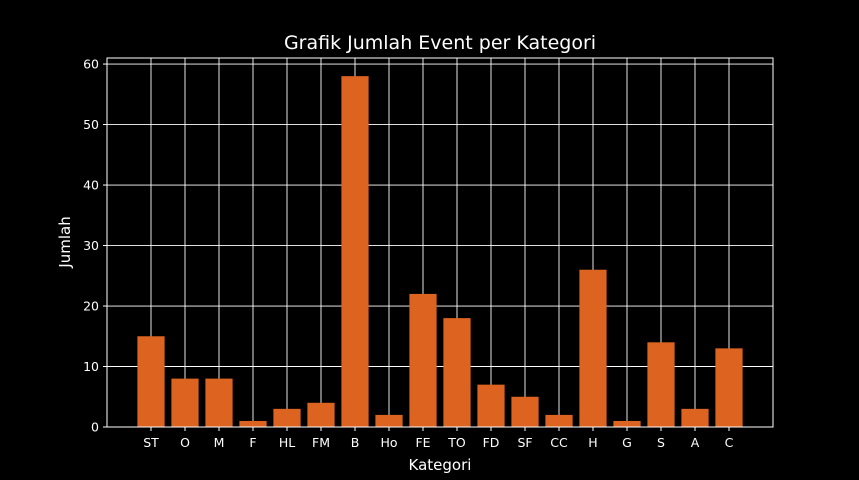 Image resolution: width=859 pixels, height=480 pixels. Describe the element at coordinates (388, 442) in the screenshot. I see `x-tick-label: Ho` at that location.